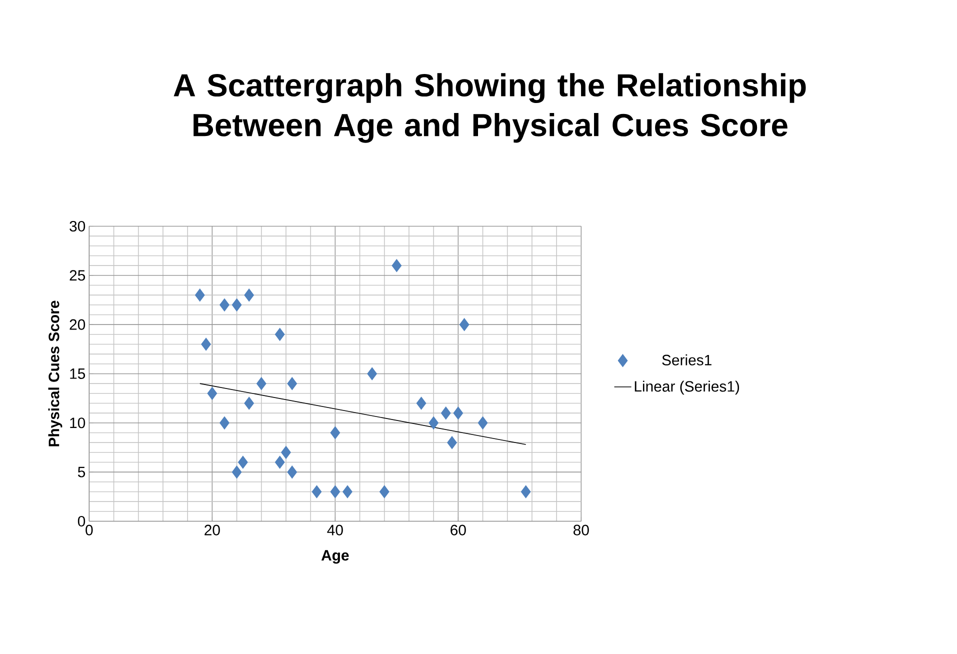 This screenshot has height=654, width=957. Describe the element at coordinates (212, 530) in the screenshot. I see `x-tick-label: 20` at that location.